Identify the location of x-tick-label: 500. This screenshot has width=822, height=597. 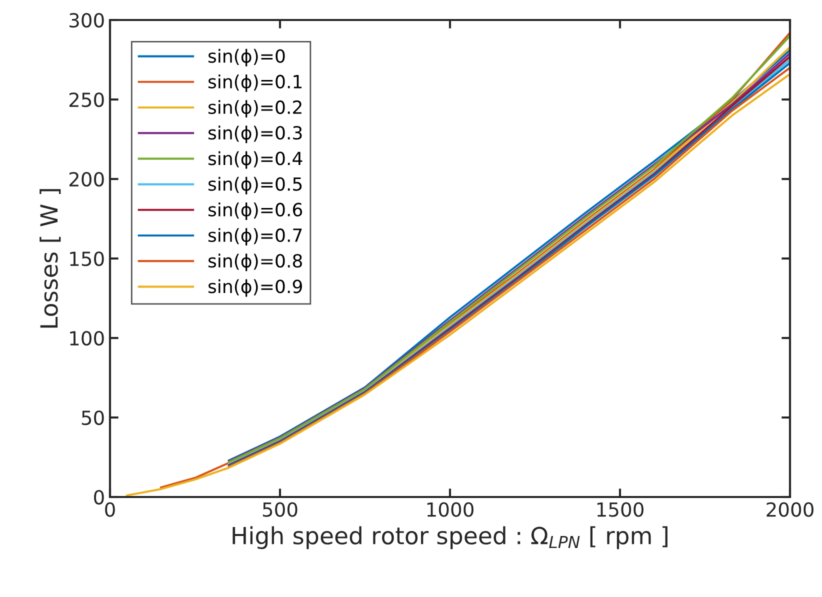
(280, 509).